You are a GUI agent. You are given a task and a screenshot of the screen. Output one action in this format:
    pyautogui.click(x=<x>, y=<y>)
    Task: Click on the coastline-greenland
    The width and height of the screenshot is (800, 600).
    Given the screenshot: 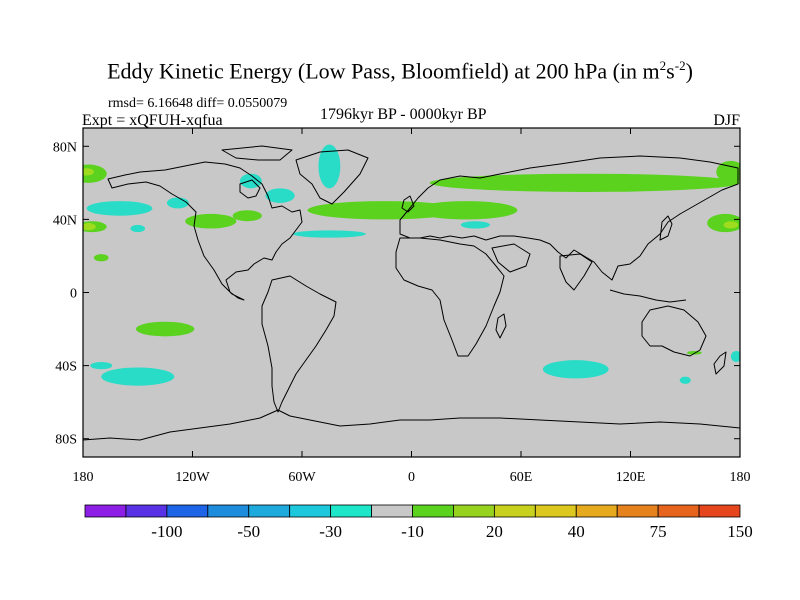 What is the action you would take?
    pyautogui.click(x=332, y=177)
    